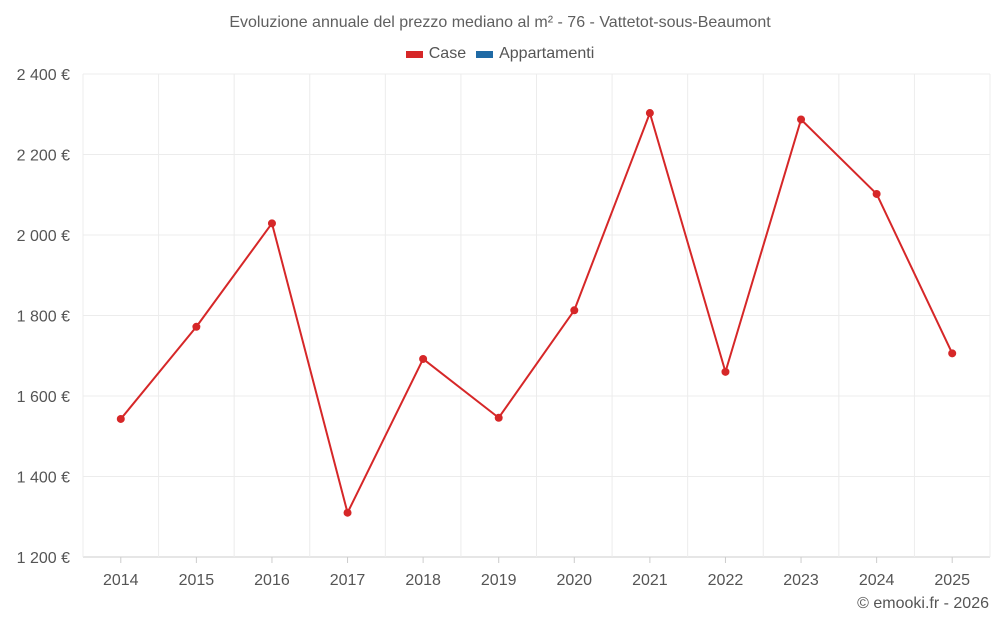  Describe the element at coordinates (43, 397) in the screenshot. I see `y-tick-label: 1 600 €` at that location.